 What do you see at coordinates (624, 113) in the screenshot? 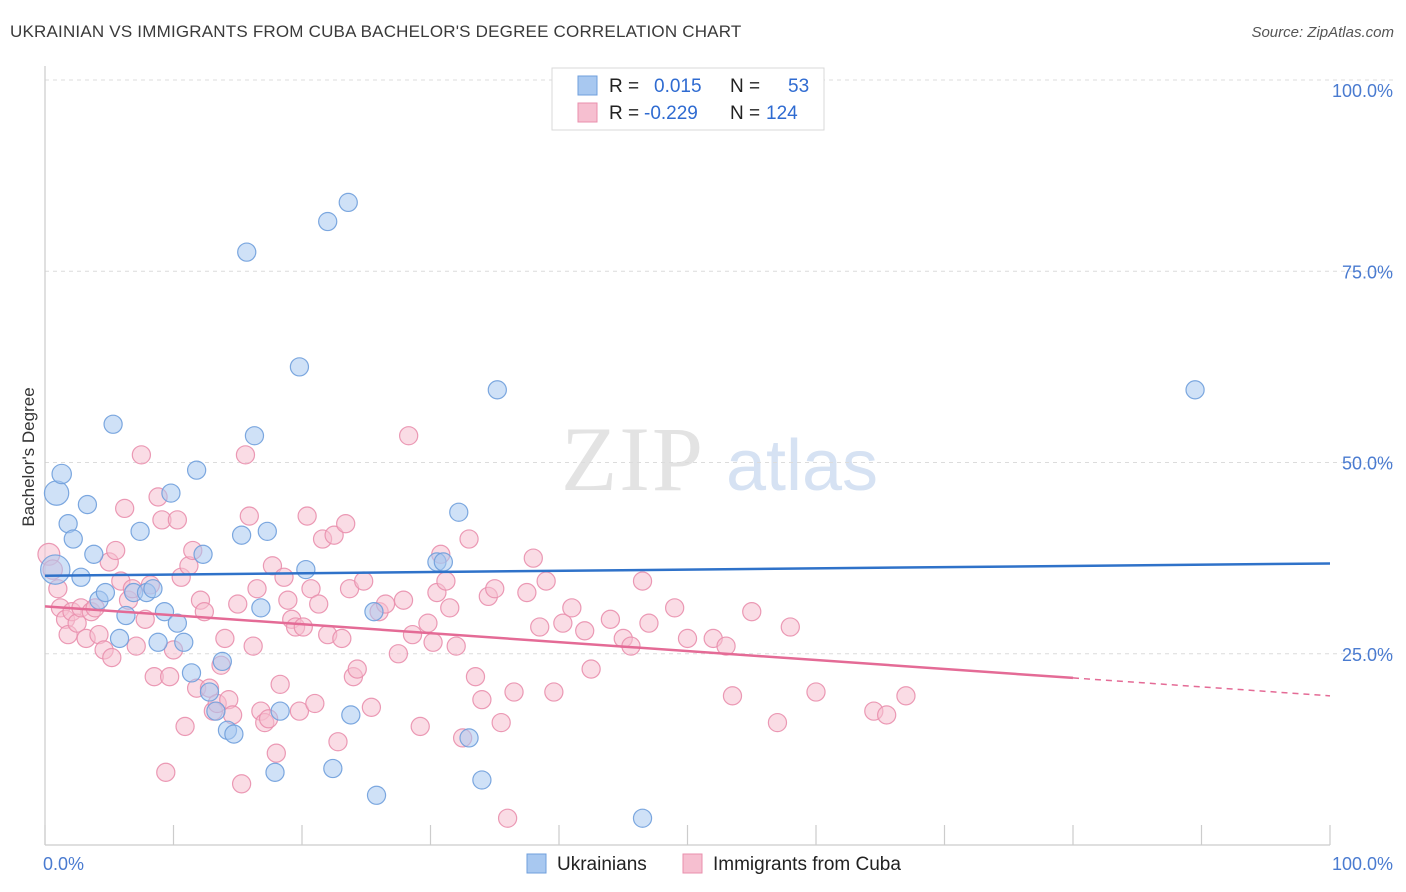
I see `legend-r-label-1: R =` at bounding box center [624, 113].